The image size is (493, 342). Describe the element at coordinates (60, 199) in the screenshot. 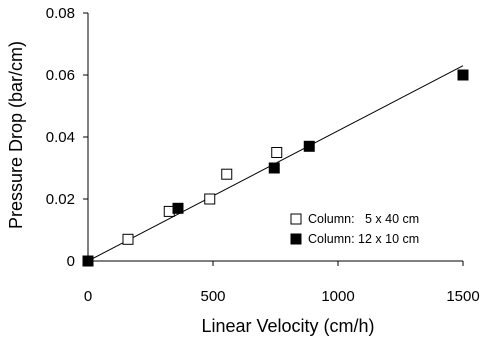

I see `y-tick-label: 0.02` at that location.